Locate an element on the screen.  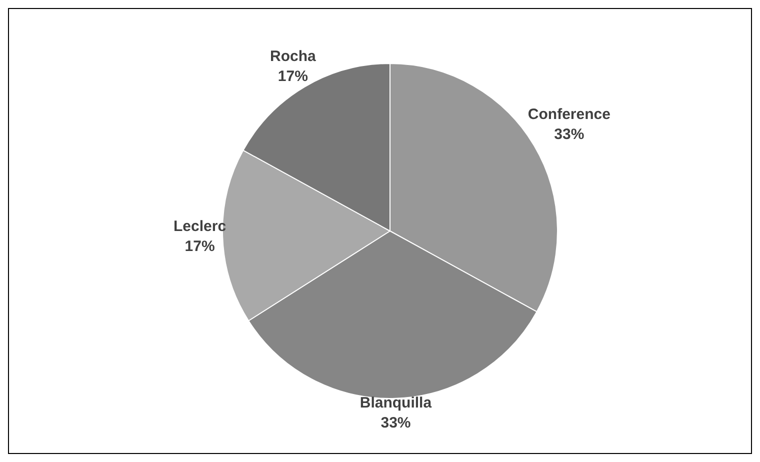
slice-label: Leclerc is located at coordinates (200, 227).